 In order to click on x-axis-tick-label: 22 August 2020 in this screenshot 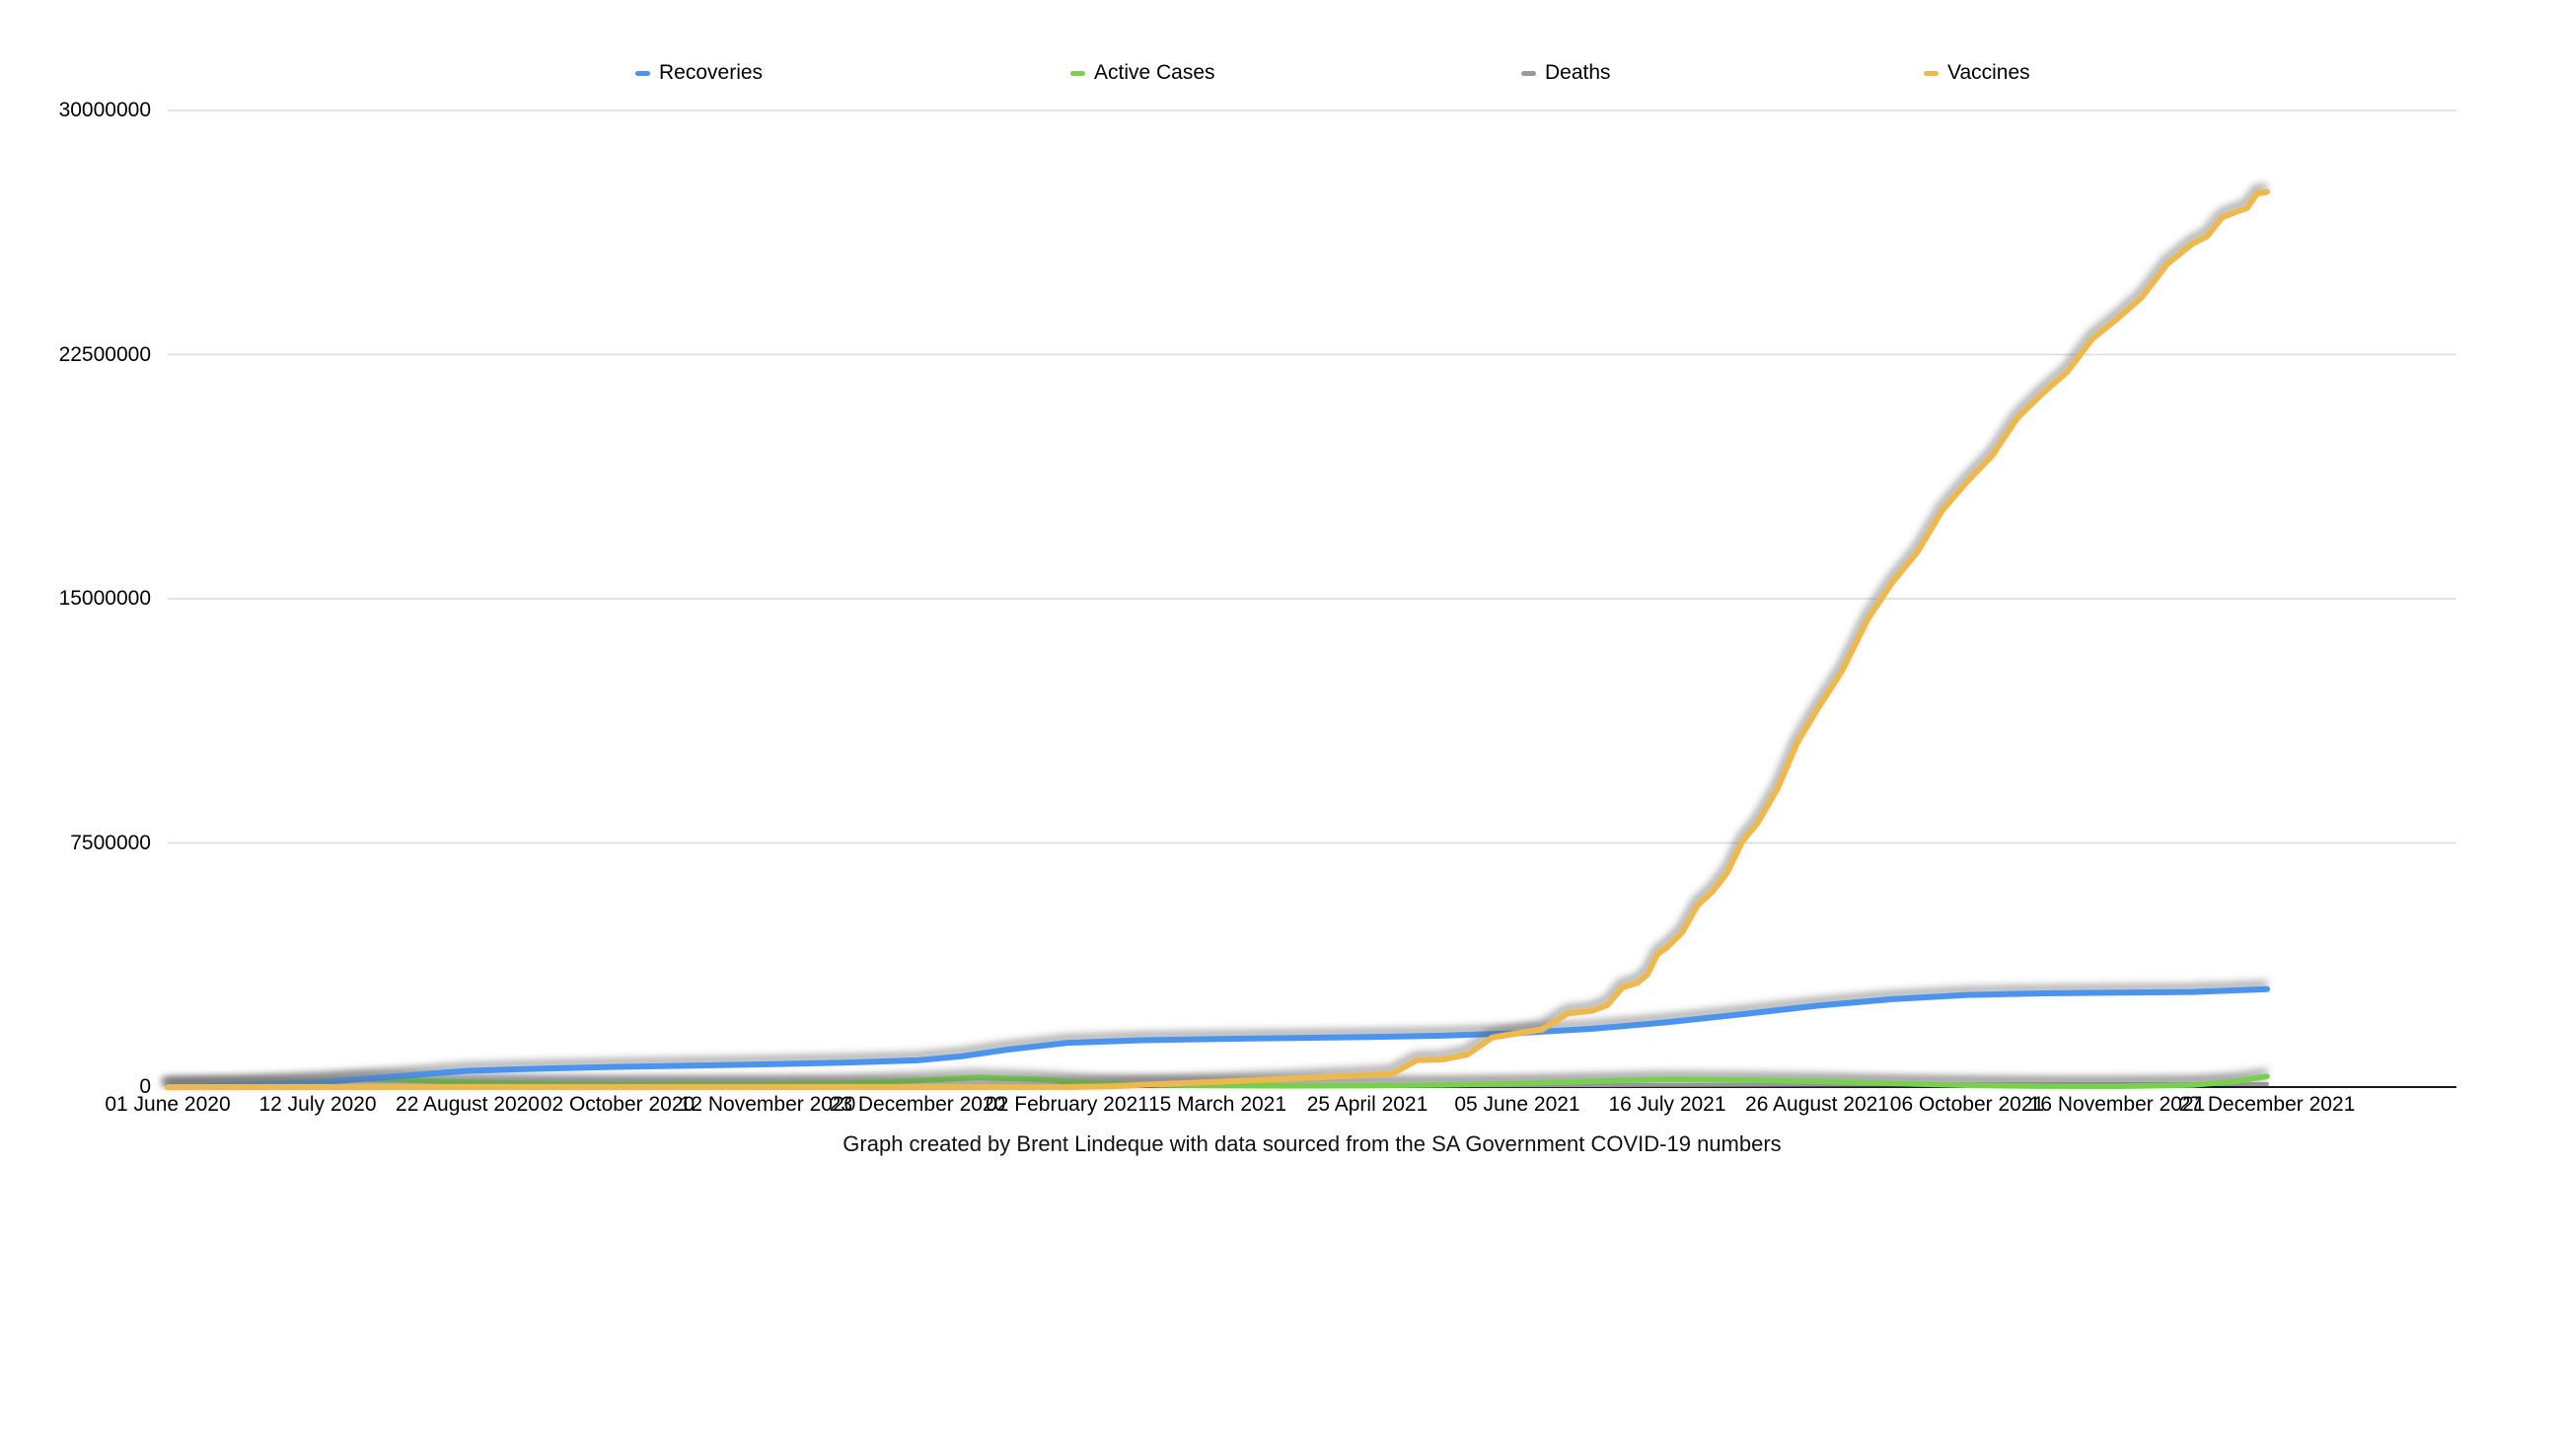, I will do `click(468, 1104)`.